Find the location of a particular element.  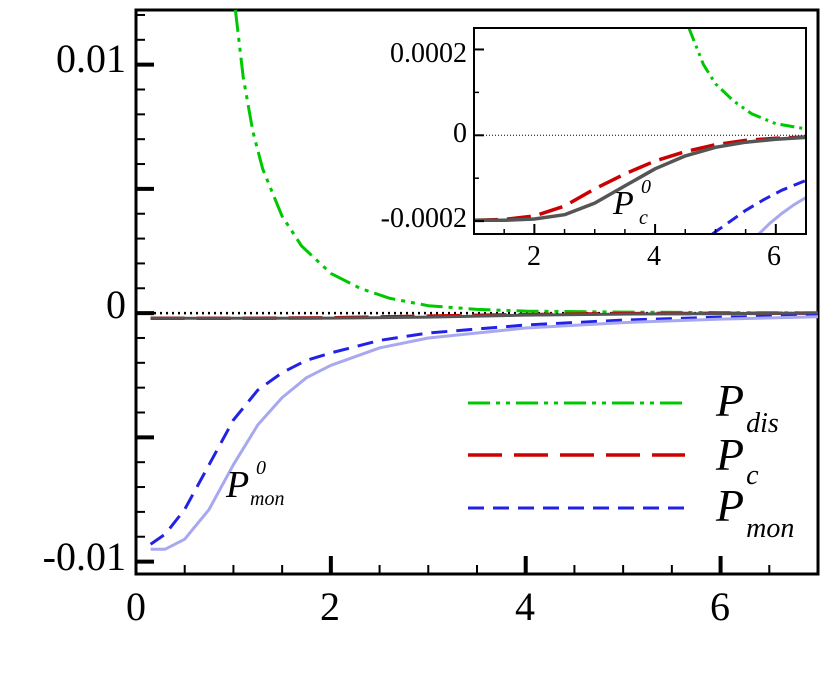

inset-x-tick-label-4: 4 is located at coordinates (654, 256).